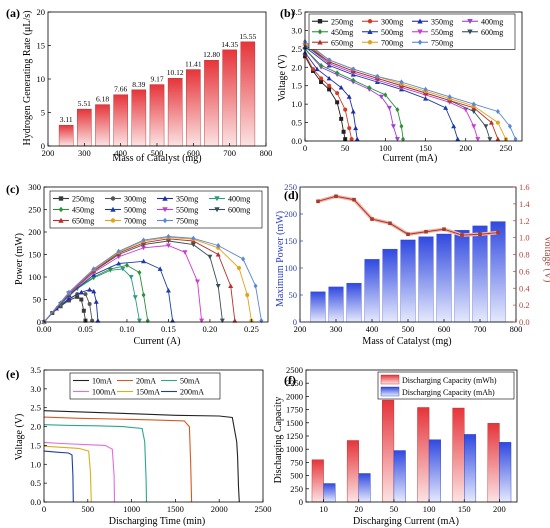 This screenshot has height=528, width=550. Describe the element at coordinates (390, 391) in the screenshot. I see `legend-swatch` at that location.